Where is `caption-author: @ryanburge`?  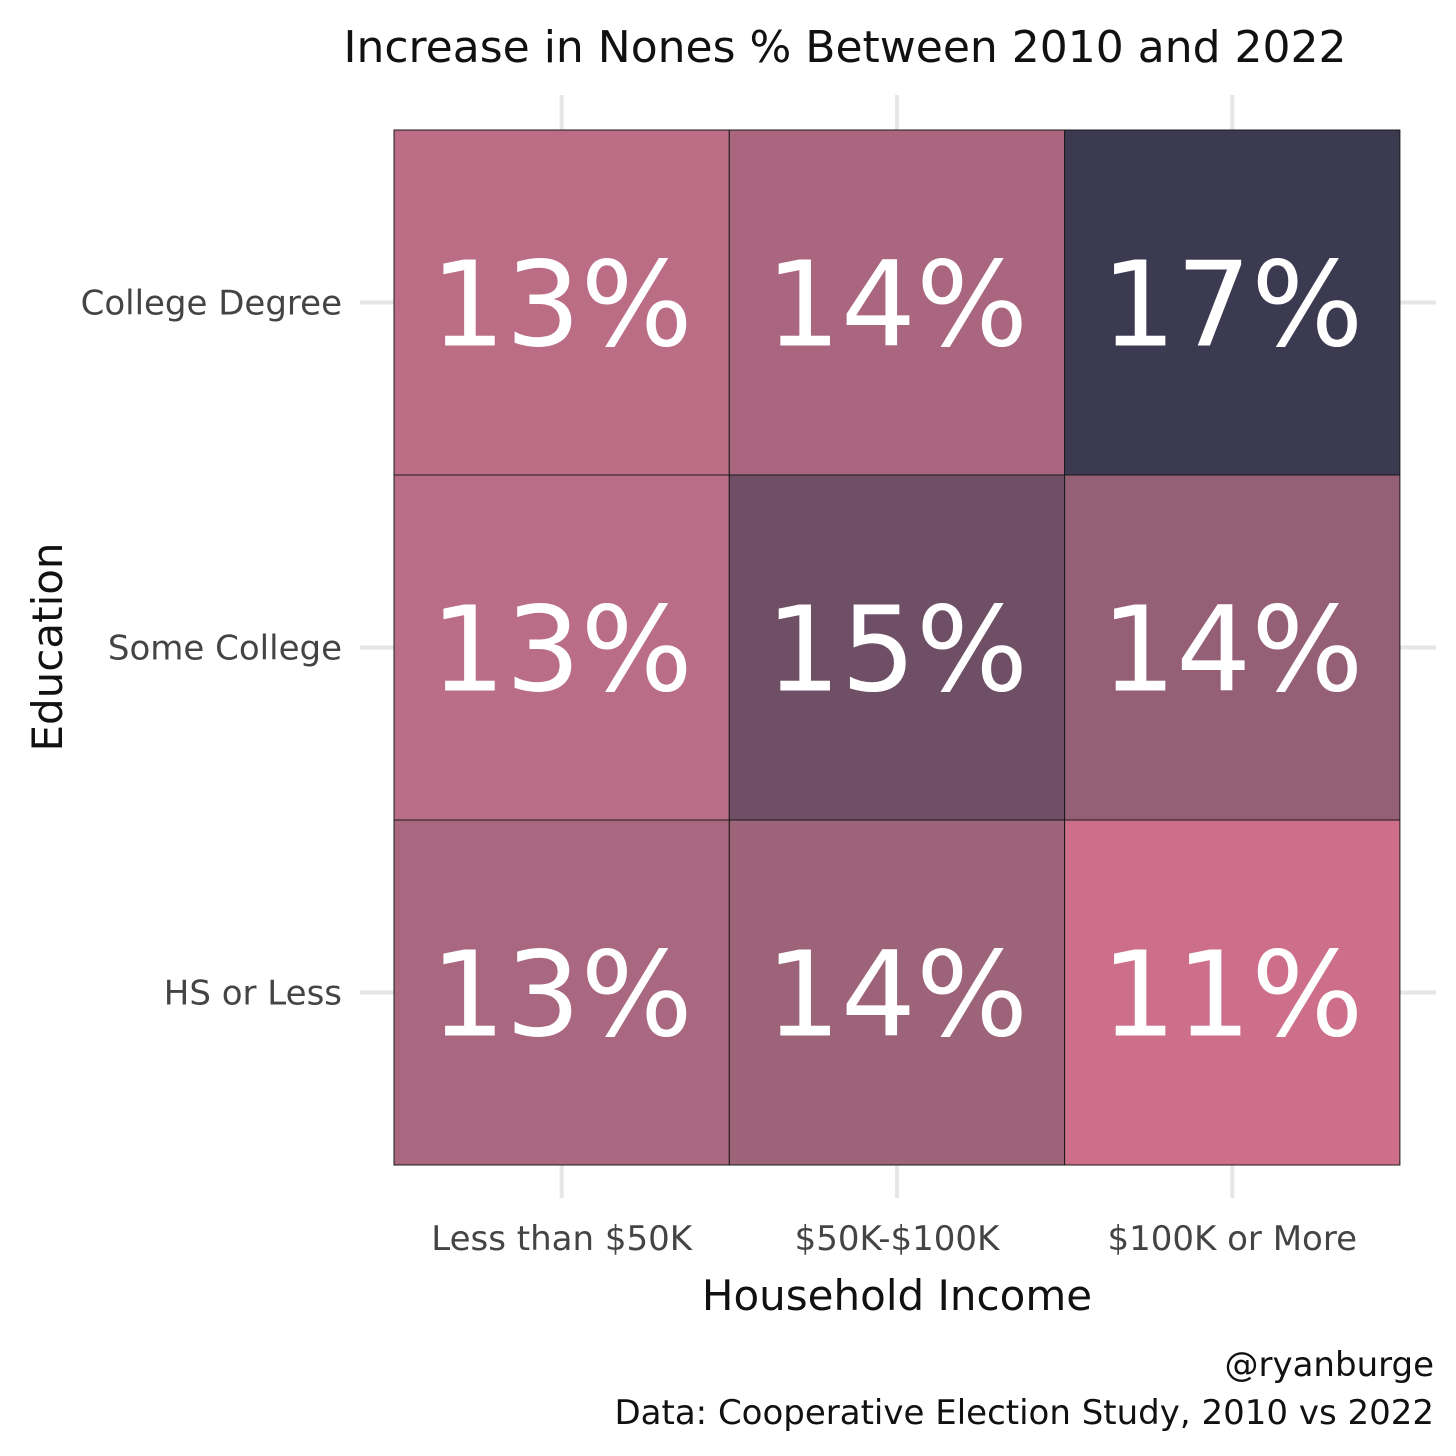 caption-author: @ryanburge is located at coordinates (1330, 1365).